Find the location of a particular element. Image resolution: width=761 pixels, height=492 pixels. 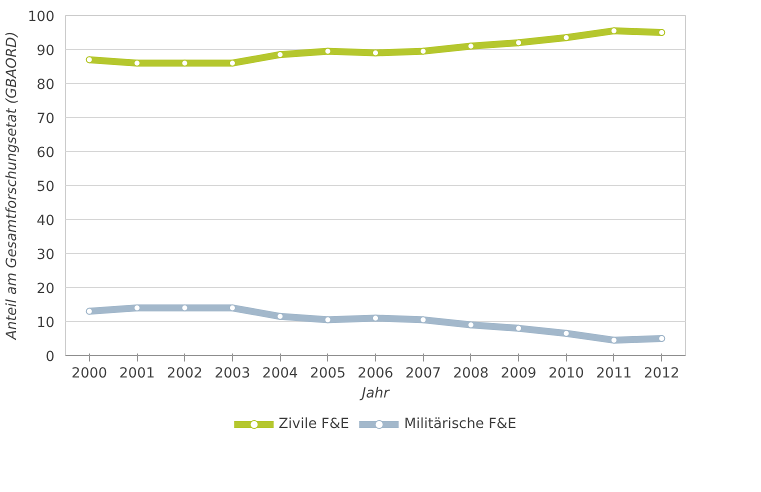

x-axis-title: Jahr is located at coordinates (374, 394).